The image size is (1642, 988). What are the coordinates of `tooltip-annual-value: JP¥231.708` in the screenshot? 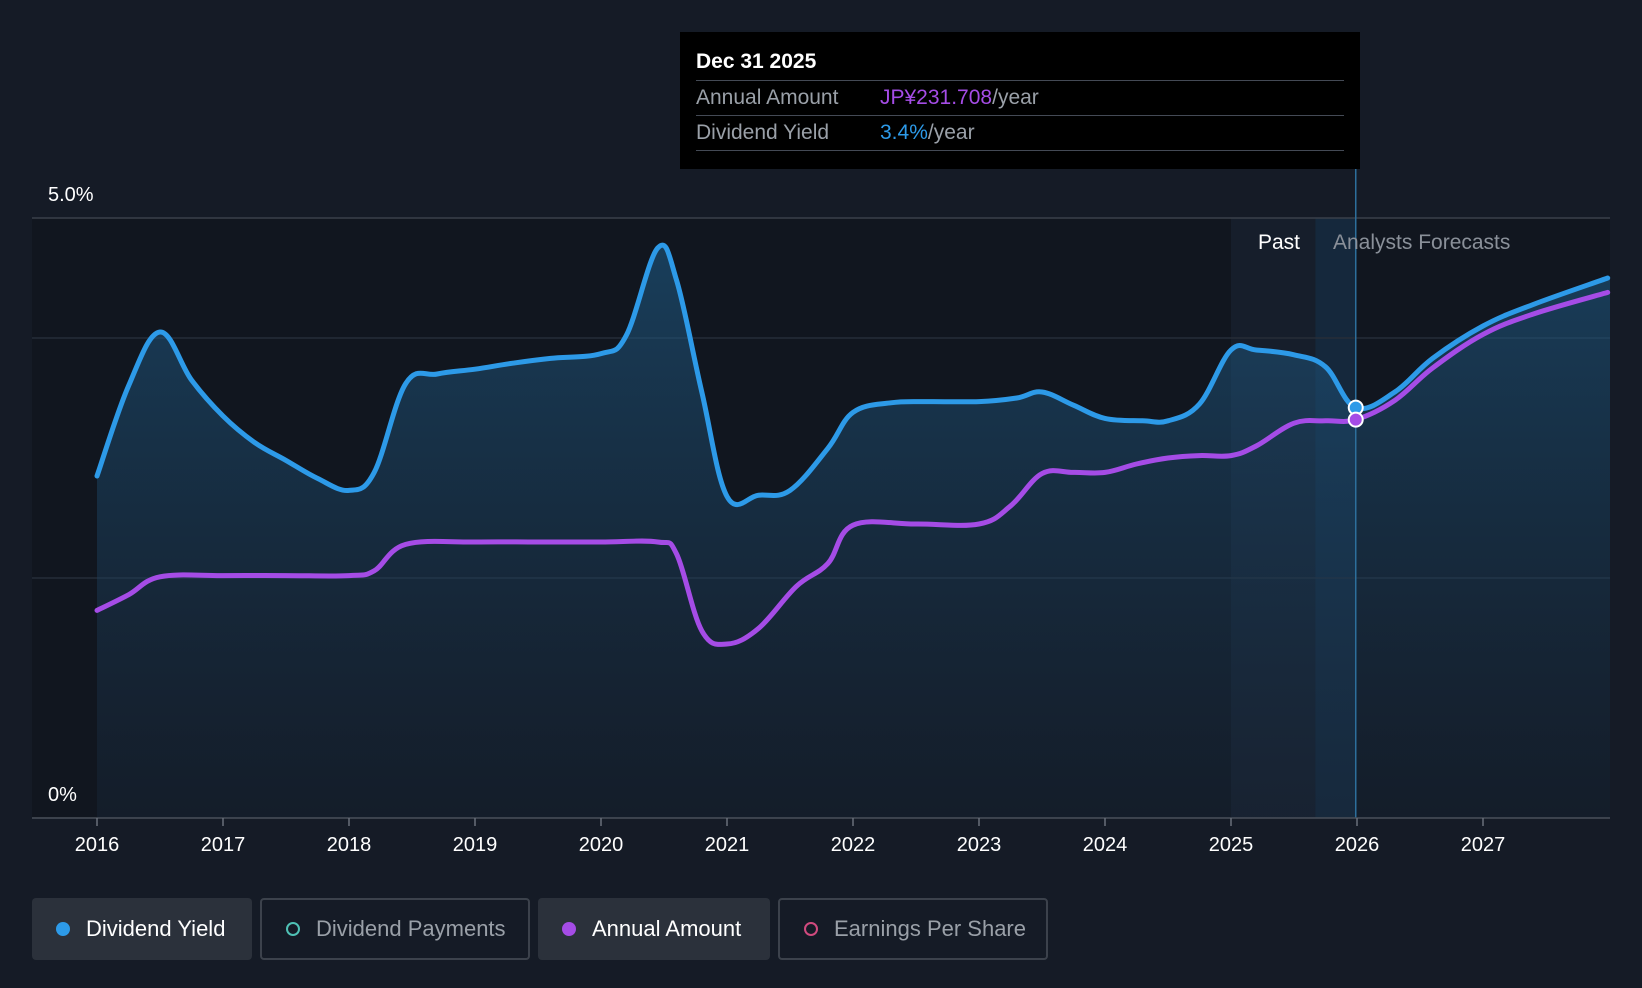 It's located at (936, 97).